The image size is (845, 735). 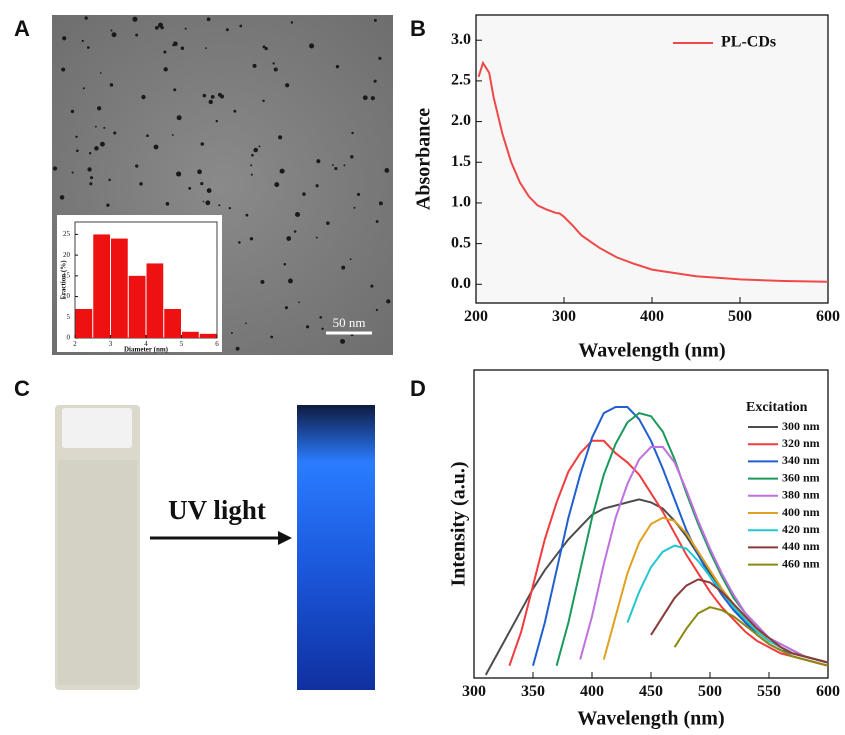 I want to click on arrow-label: UV light, so click(x=217, y=510).